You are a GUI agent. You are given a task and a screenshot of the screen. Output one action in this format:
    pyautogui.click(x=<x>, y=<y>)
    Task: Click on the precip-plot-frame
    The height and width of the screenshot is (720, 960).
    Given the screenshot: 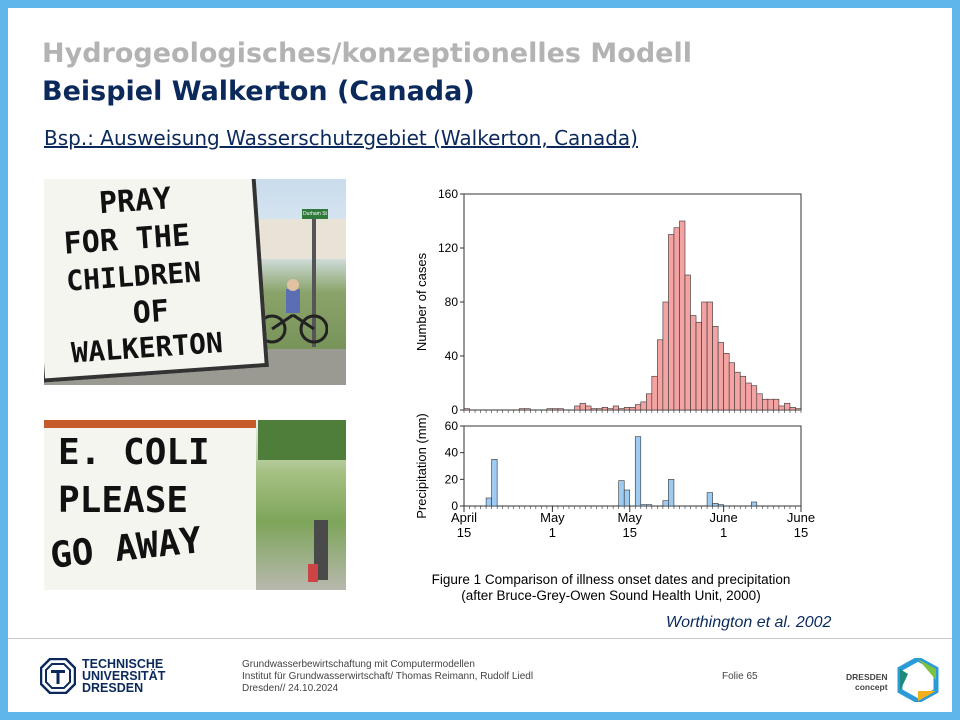 What is the action you would take?
    pyautogui.click(x=632, y=466)
    